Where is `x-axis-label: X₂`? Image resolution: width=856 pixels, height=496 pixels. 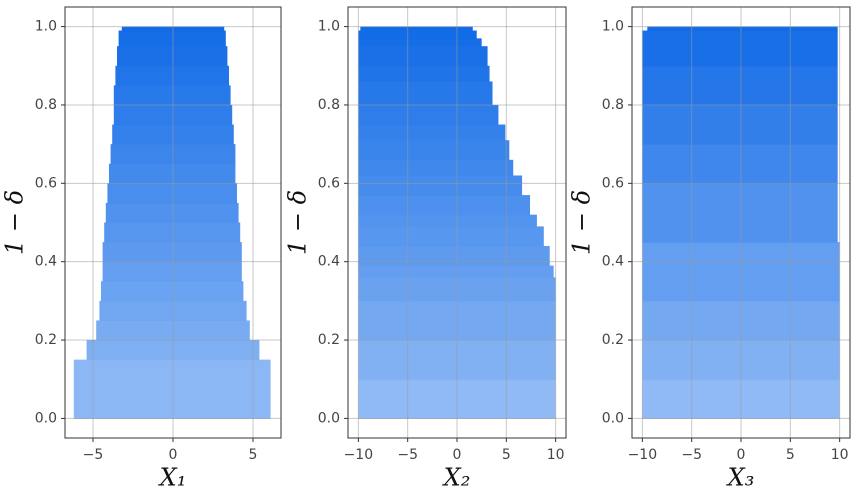 x-axis-label: X₂ is located at coordinates (456, 478).